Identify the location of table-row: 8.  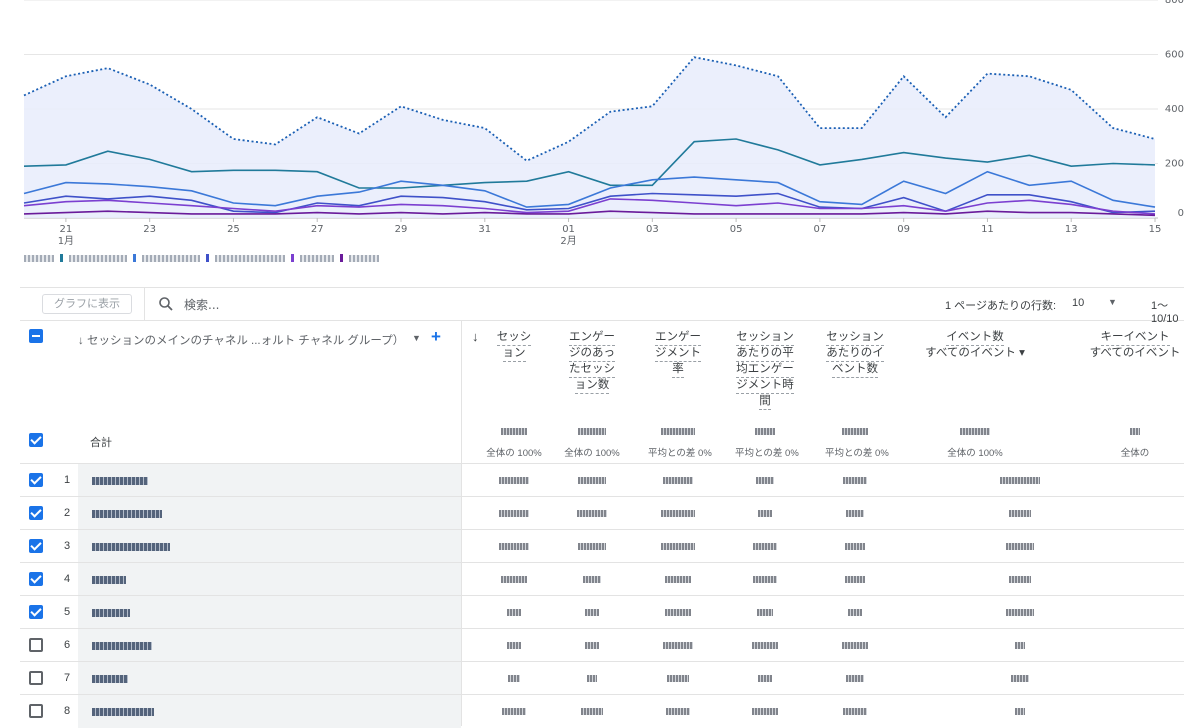
(602, 711).